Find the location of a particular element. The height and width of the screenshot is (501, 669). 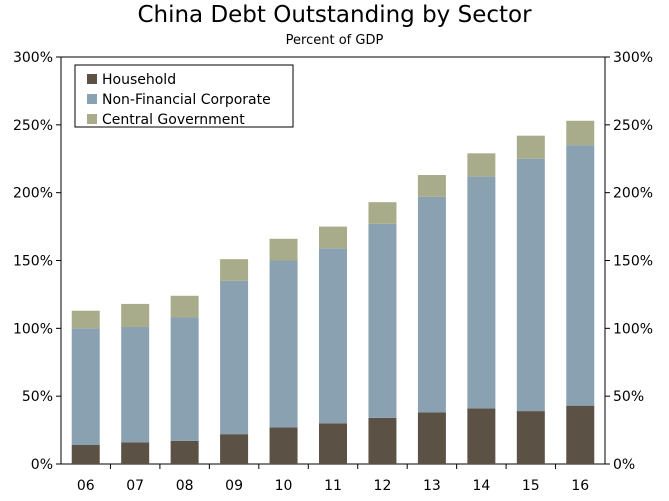

x-tick-label: 10 is located at coordinates (284, 486).